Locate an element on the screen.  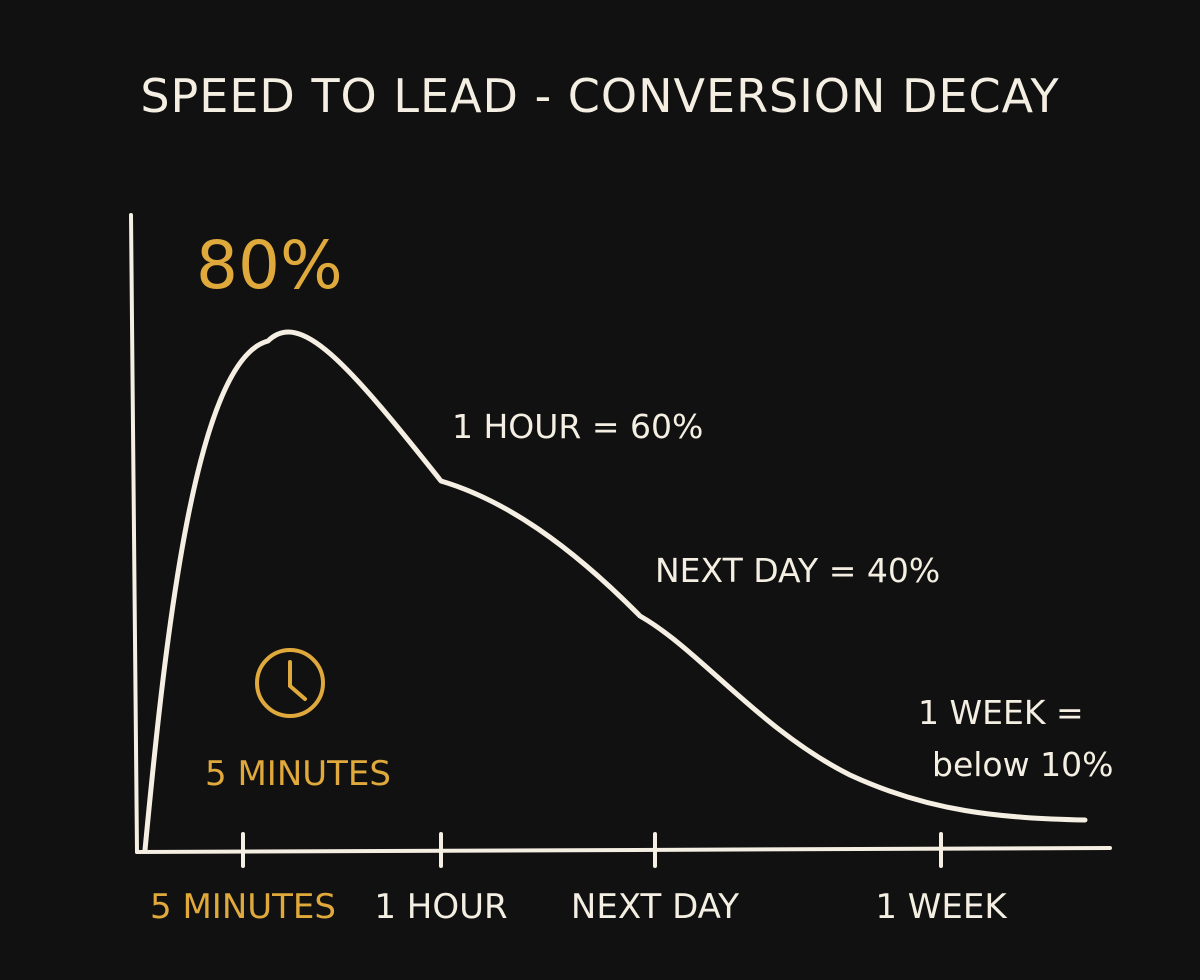
x-tick-label-2: NEXT DAY is located at coordinates (655, 907).